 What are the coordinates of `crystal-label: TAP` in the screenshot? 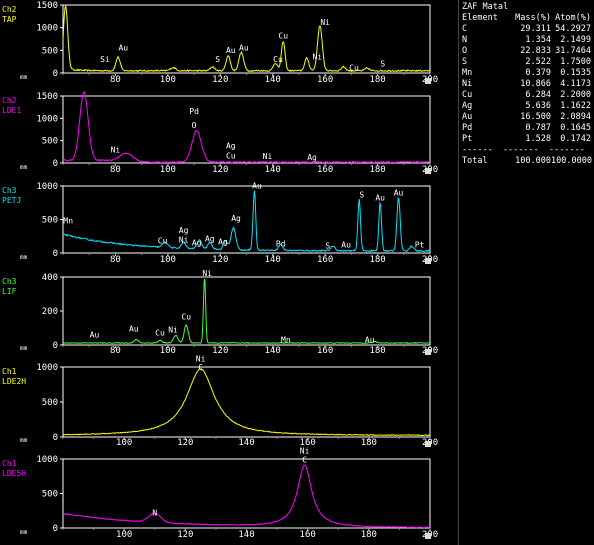 It's located at (9, 19).